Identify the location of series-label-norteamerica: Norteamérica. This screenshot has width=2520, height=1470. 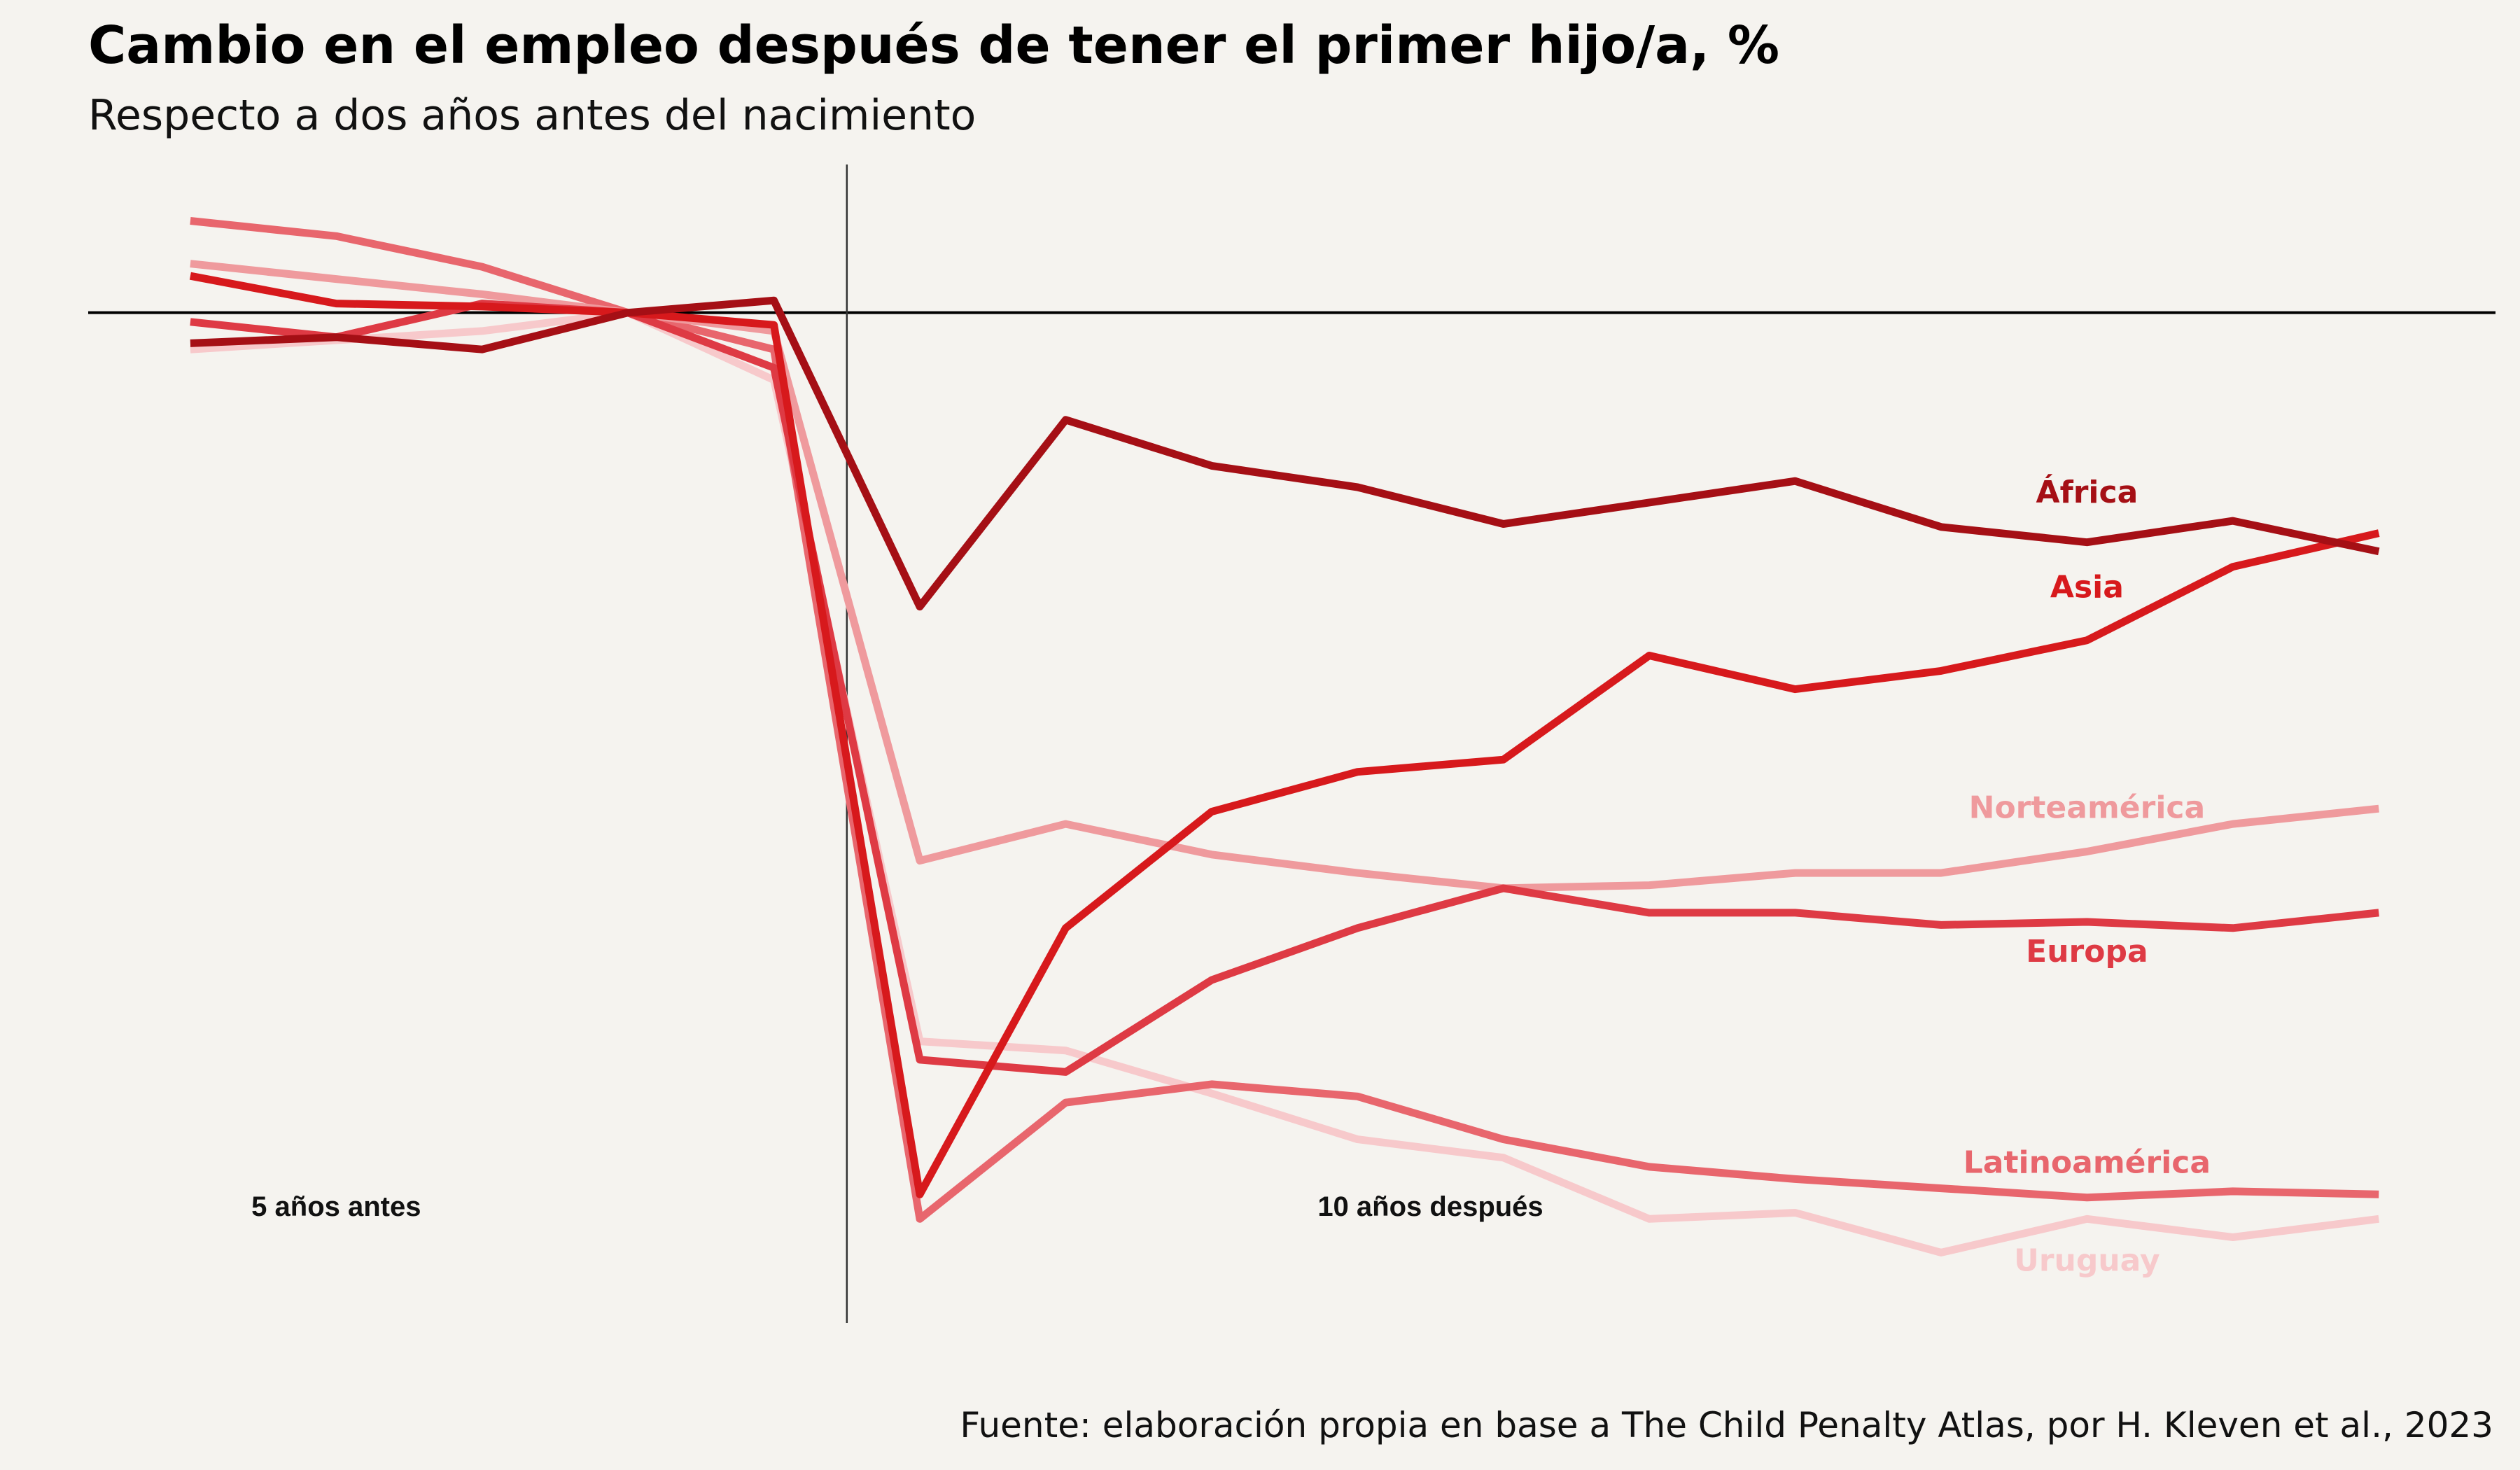
(2087, 807).